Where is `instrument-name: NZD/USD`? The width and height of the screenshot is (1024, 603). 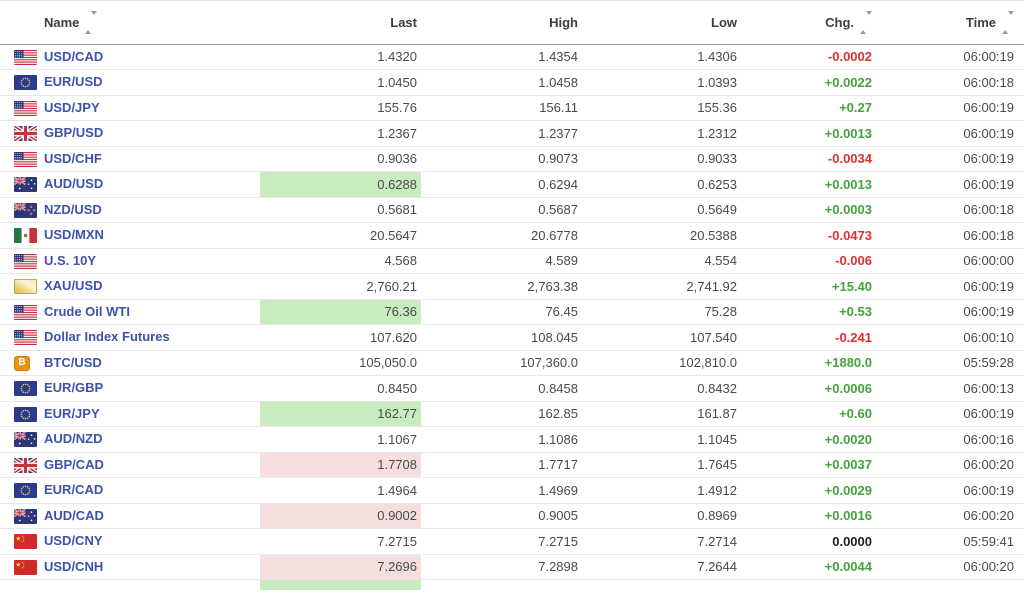 instrument-name: NZD/USD is located at coordinates (73, 209).